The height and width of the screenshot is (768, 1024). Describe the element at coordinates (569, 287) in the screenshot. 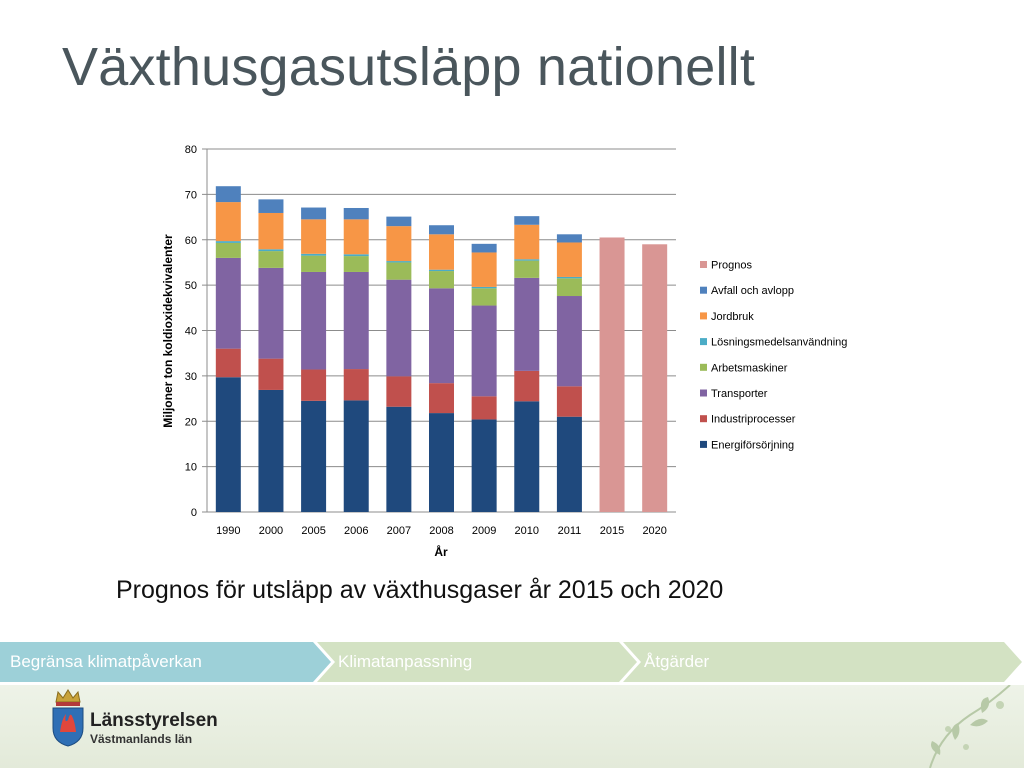

I see `bar-2011-arbetsmaskiner` at that location.